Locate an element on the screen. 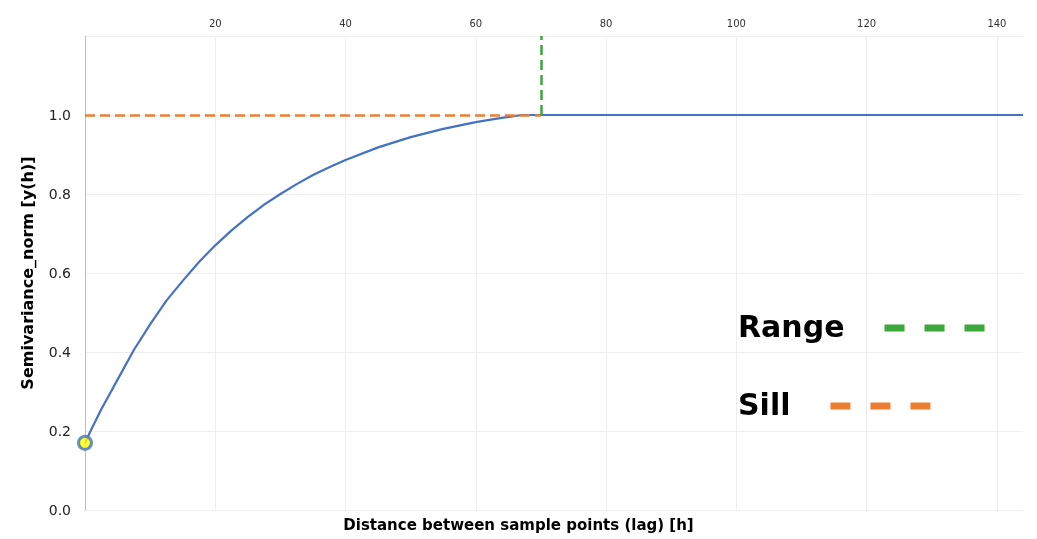  y-axis-title: Semivariance_norm [y(h)] is located at coordinates (27, 273).